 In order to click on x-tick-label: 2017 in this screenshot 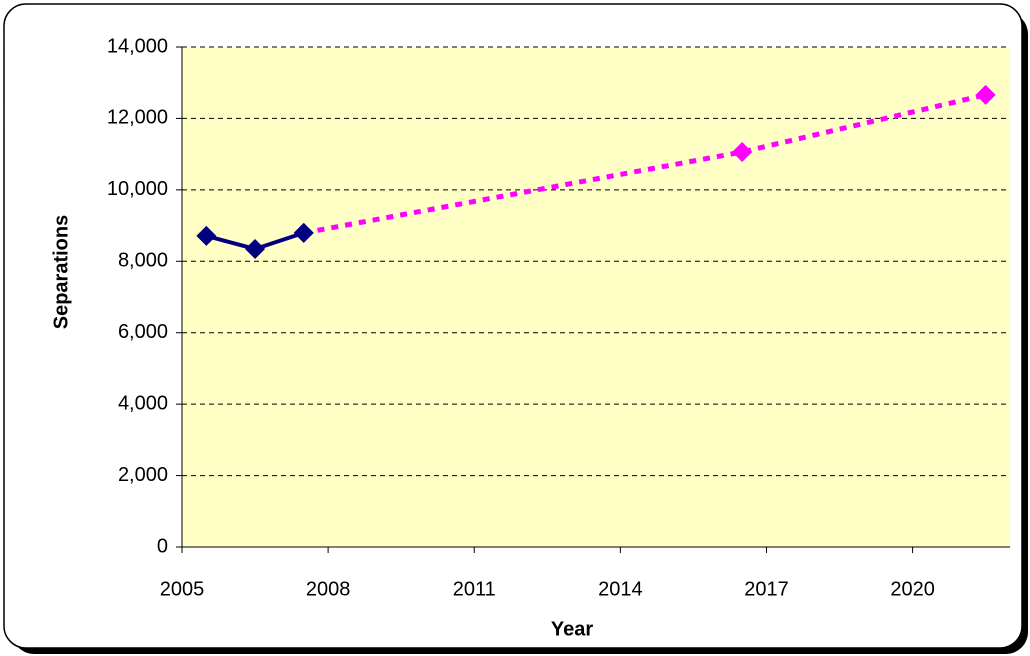, I will do `click(766, 589)`.